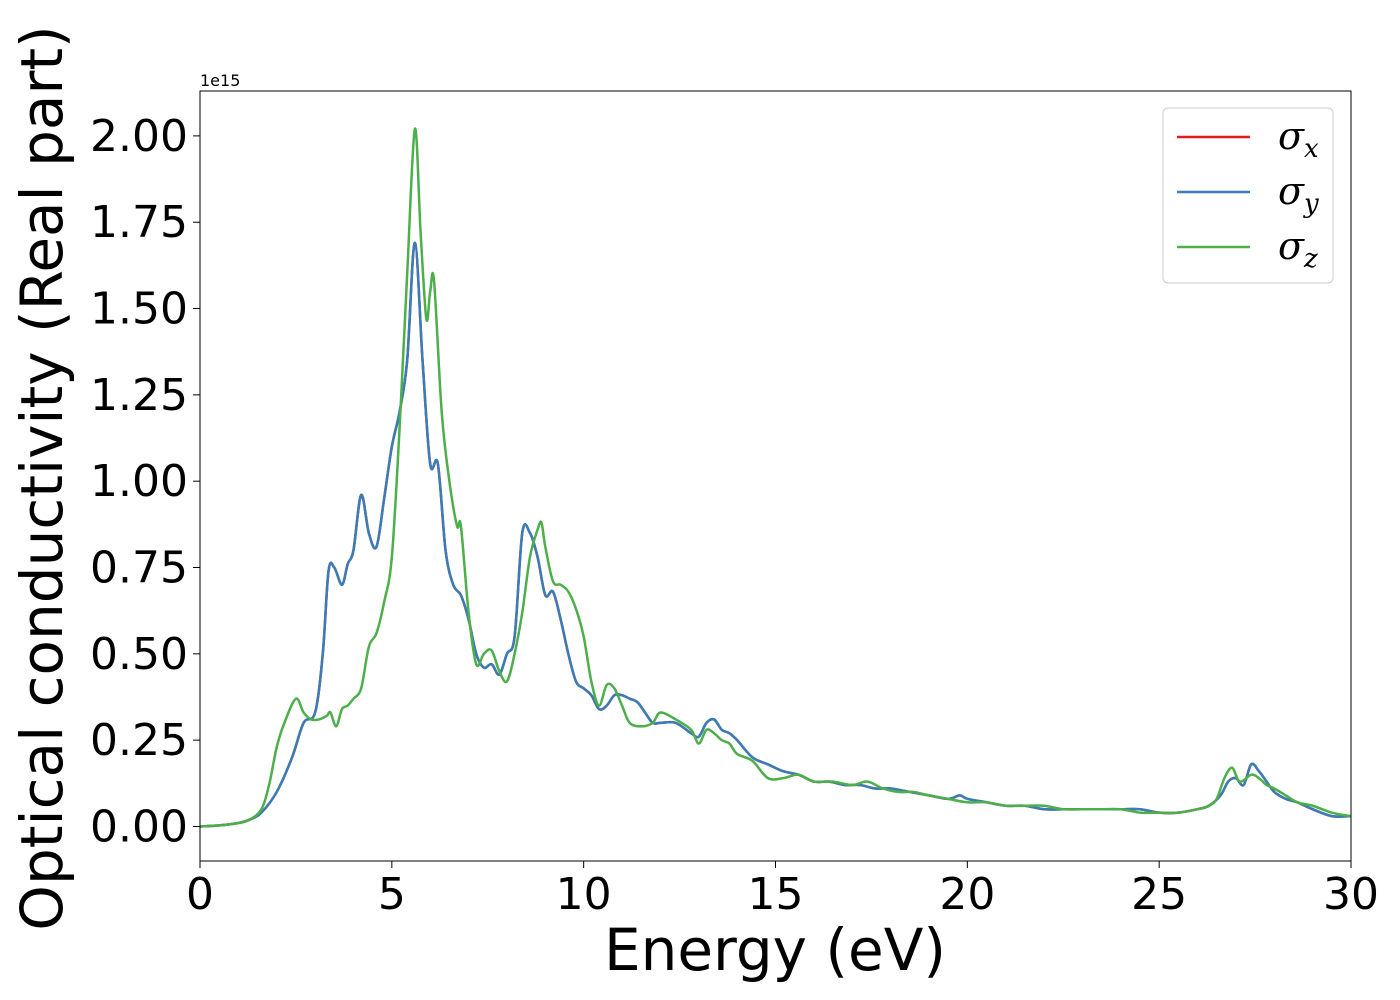  I want to click on legend-box, so click(1248, 195).